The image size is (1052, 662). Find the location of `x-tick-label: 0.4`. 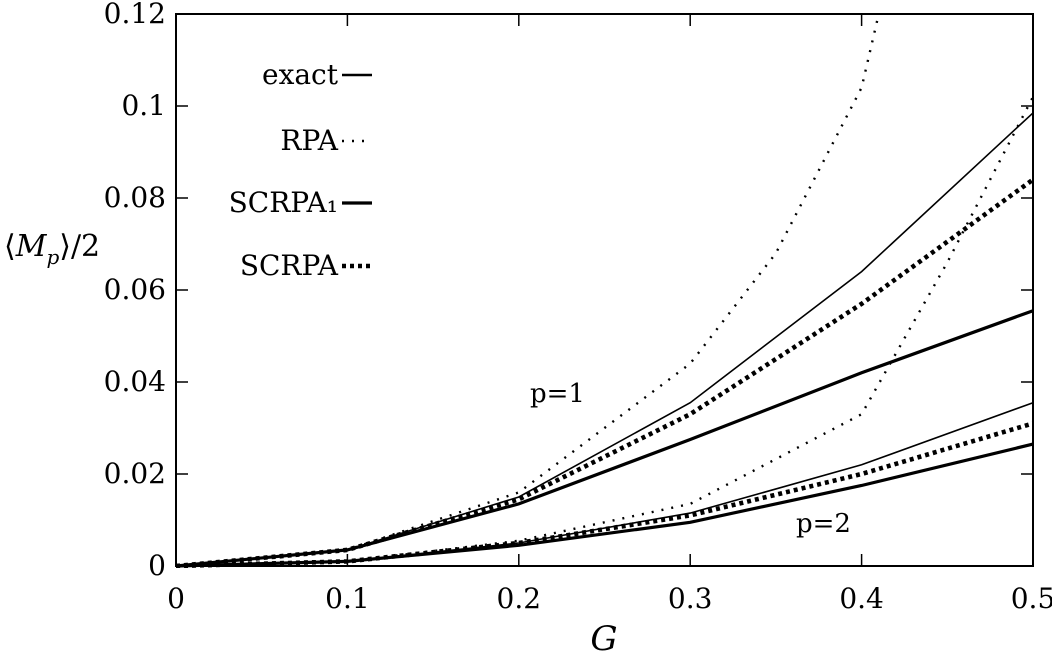

x-tick-label: 0.4 is located at coordinates (861, 598).